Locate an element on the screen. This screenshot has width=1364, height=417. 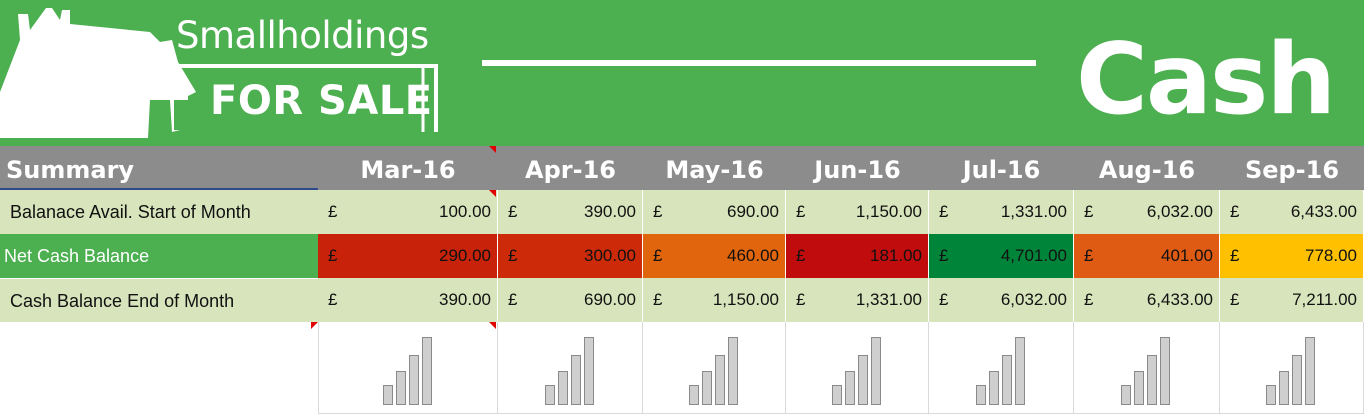
month-header: May-16 is located at coordinates (714, 170).